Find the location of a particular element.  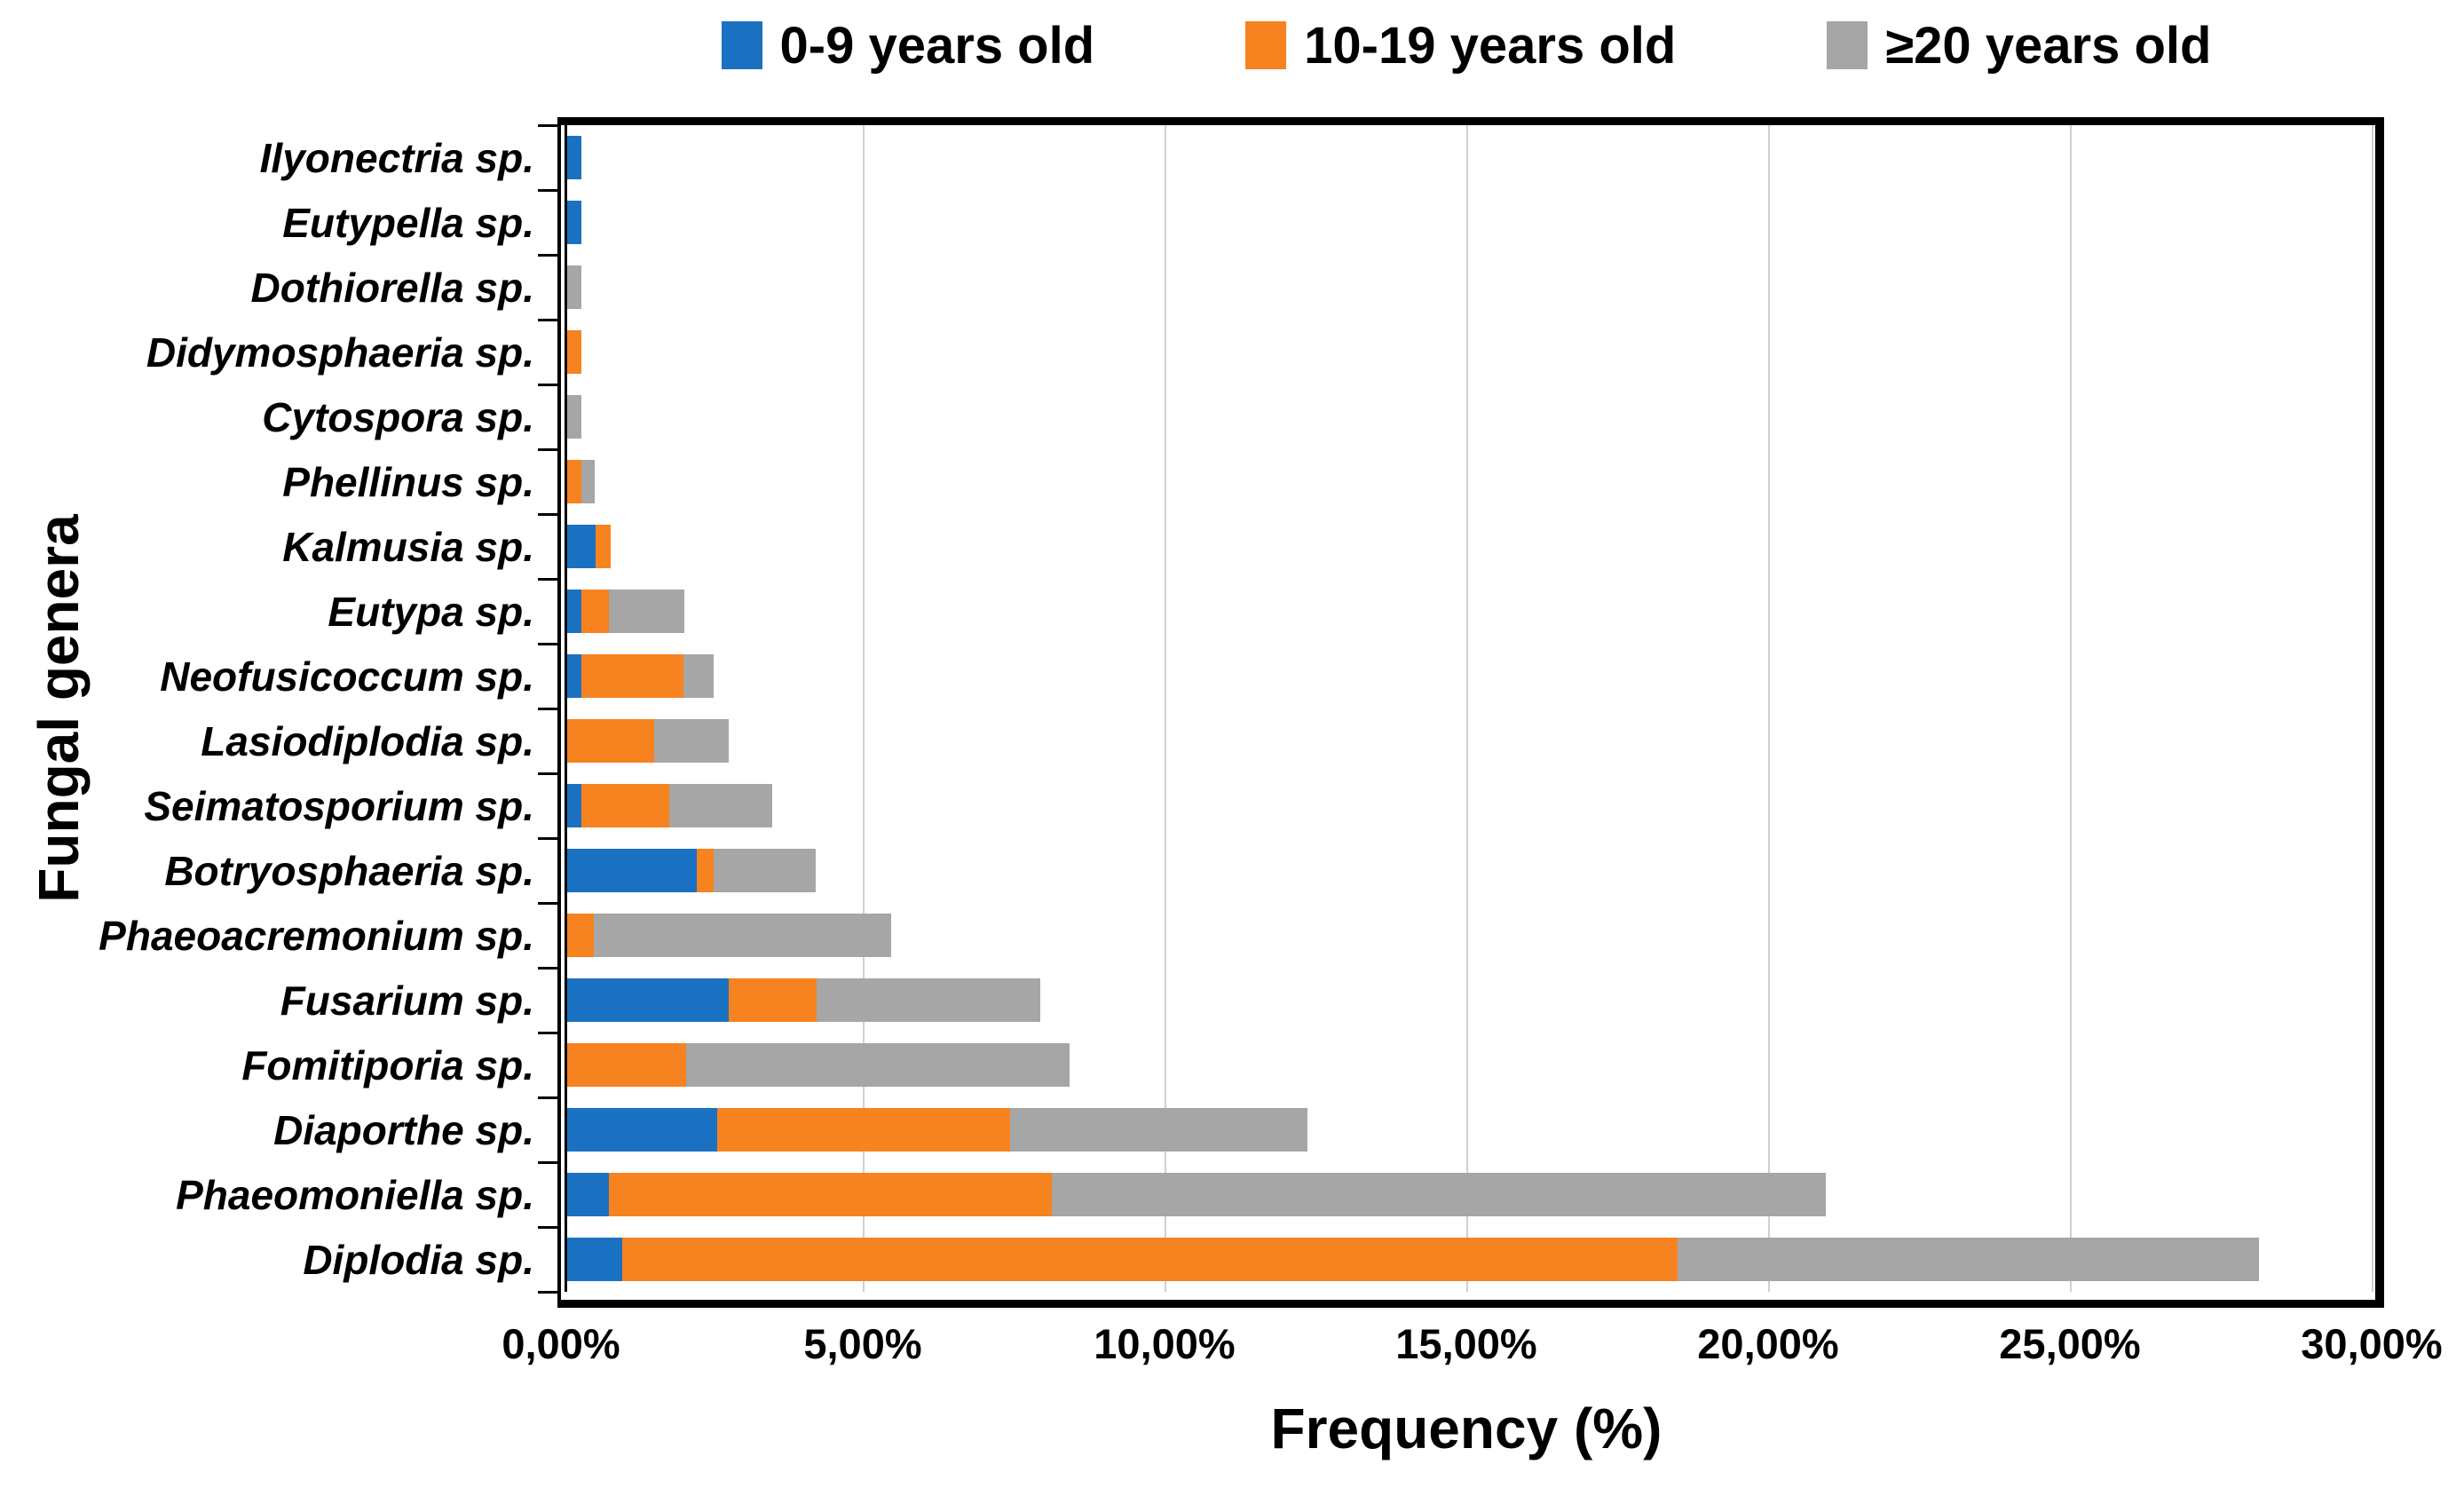

legend-label: 0-9 years old is located at coordinates (937, 46).